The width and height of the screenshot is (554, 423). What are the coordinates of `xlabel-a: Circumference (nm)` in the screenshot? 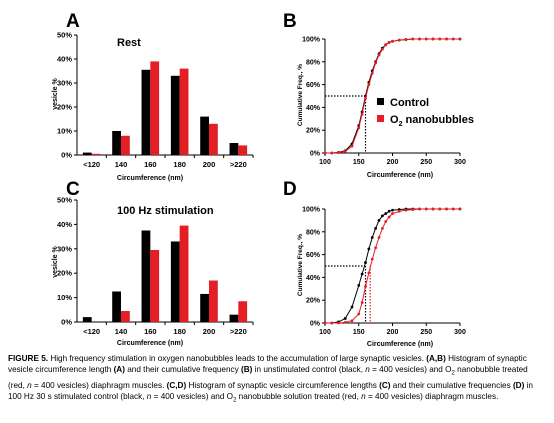 It's located at (150, 178).